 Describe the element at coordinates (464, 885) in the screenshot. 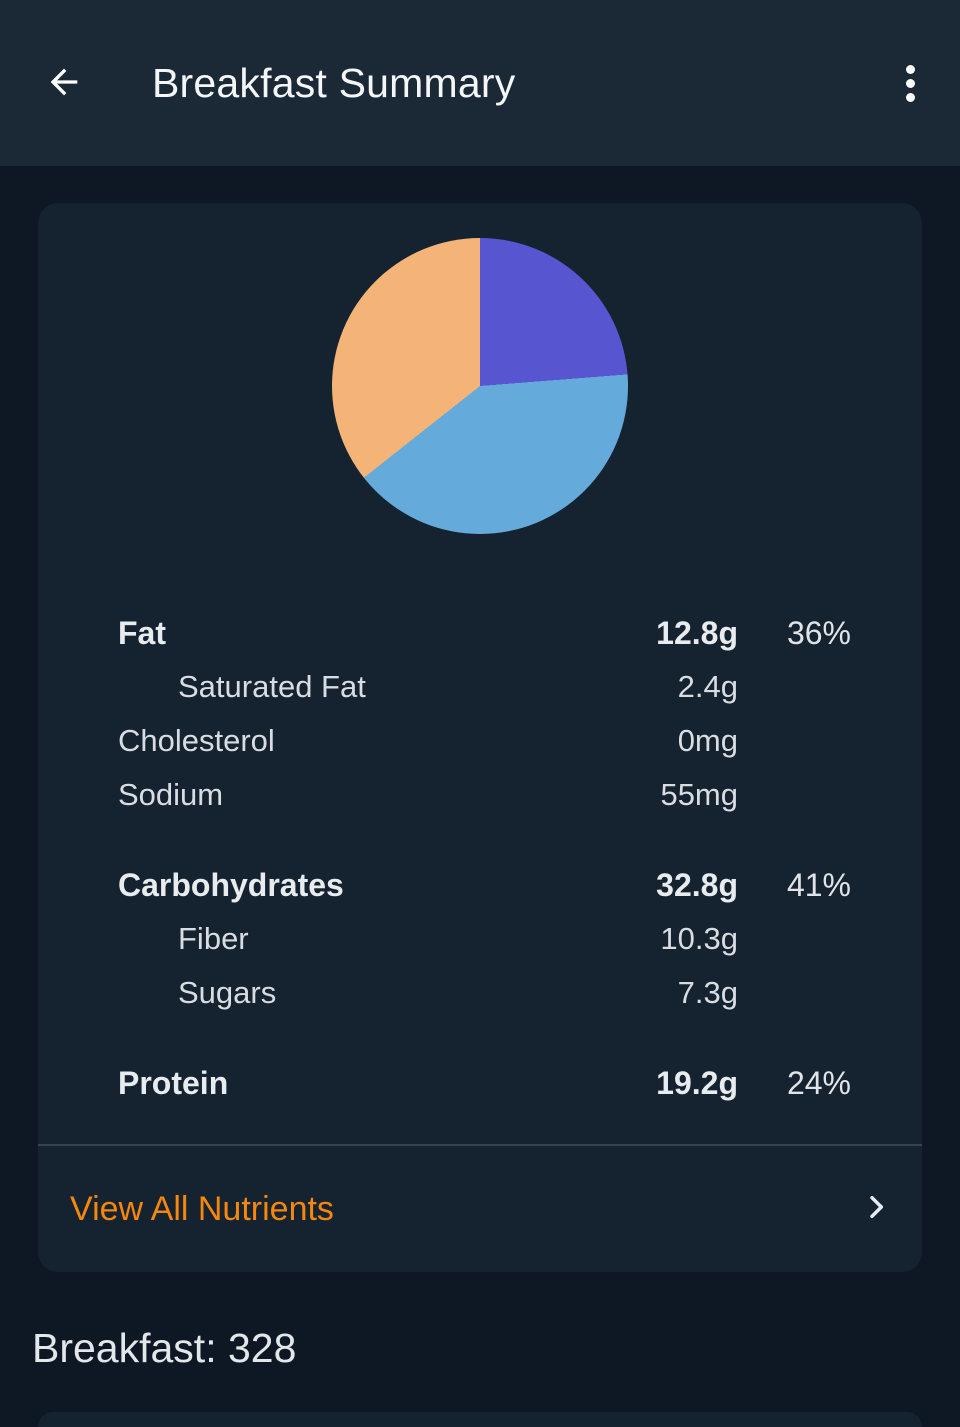

I see `nutrient-row: Carbohydrates 32.8g 41%` at that location.